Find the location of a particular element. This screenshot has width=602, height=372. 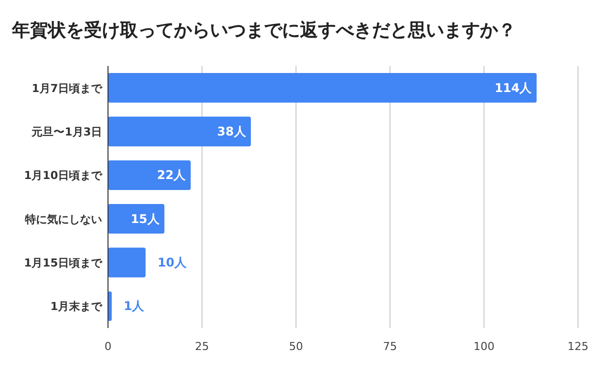

x-tick-label: 25 is located at coordinates (202, 346).